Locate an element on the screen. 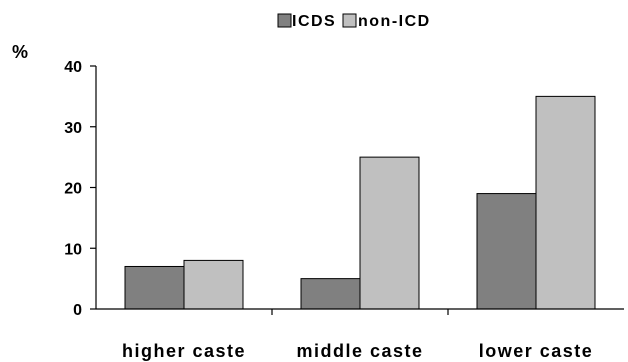 The width and height of the screenshot is (628, 362). y-tick-label: 40 is located at coordinates (73, 67).